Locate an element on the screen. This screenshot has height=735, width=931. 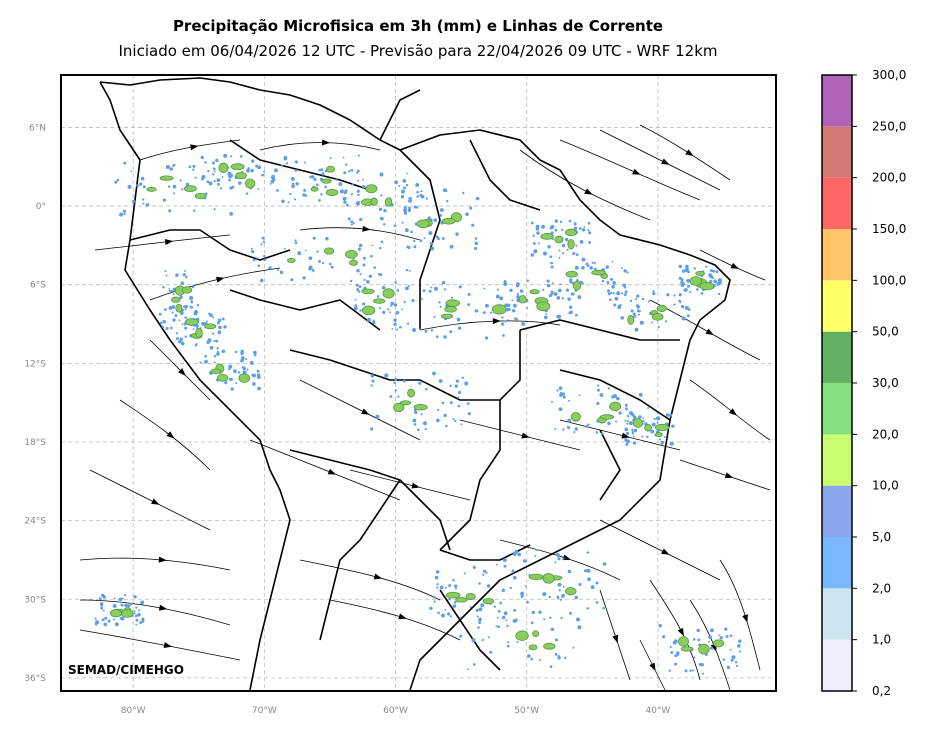
colorbar-label: 200,0 is located at coordinates (889, 178).